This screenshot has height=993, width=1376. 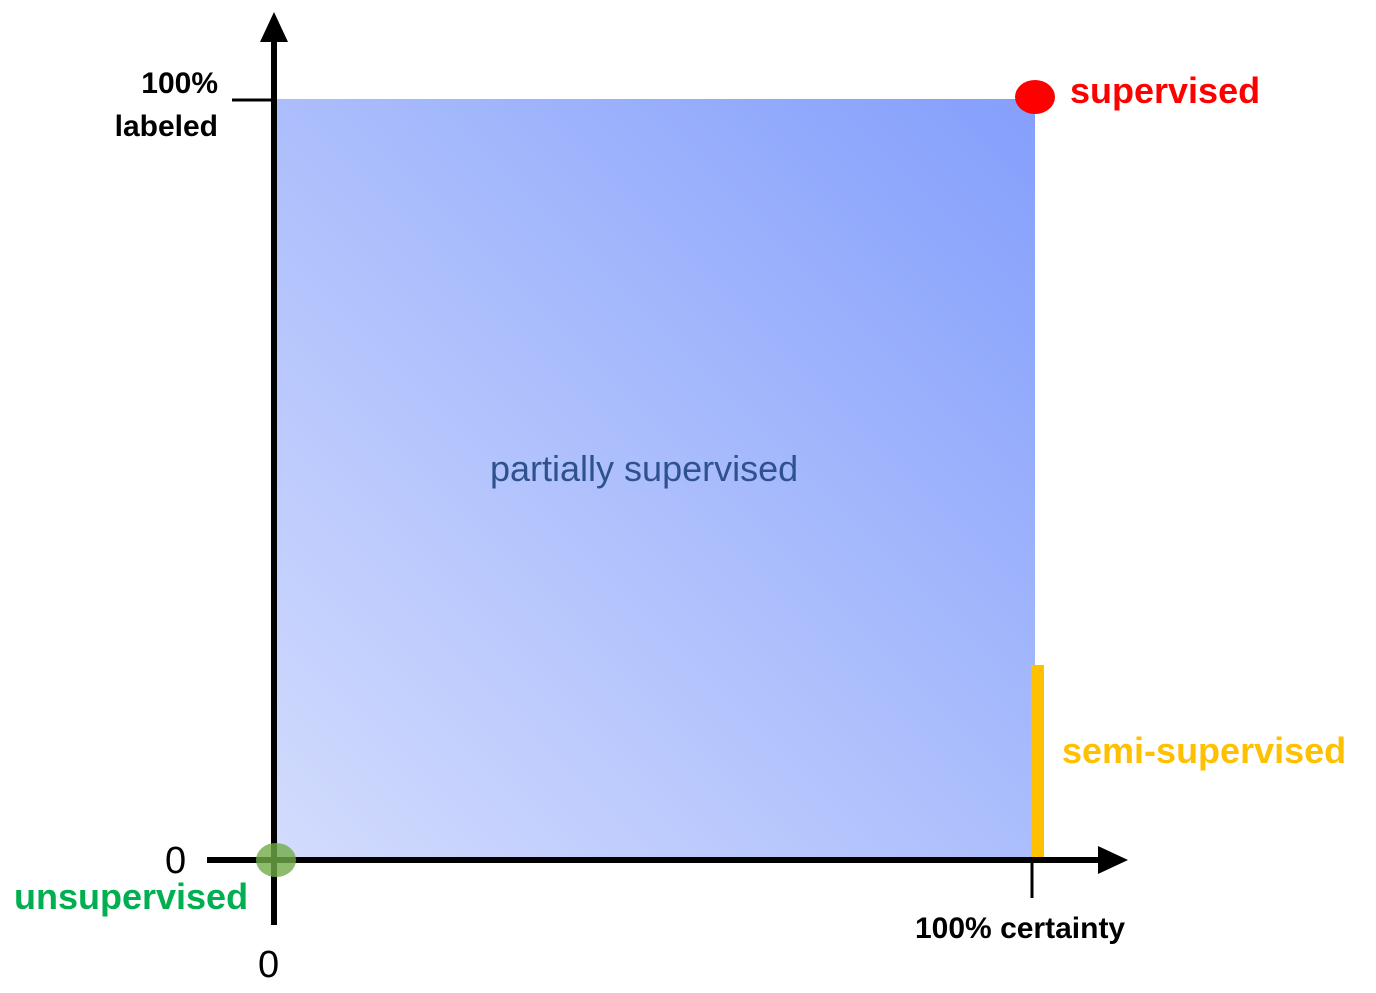 I want to click on y-axis-max-label: 100% labeled, so click(x=166, y=105).